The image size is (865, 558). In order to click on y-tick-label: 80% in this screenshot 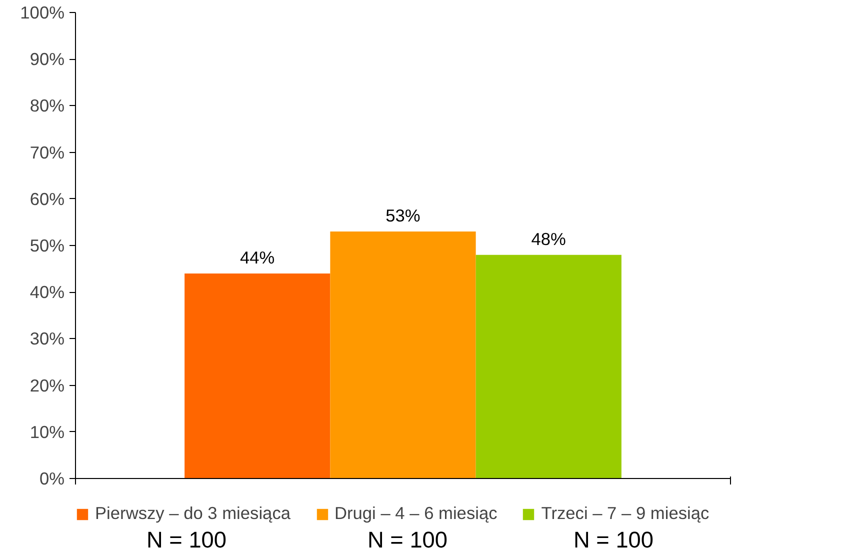, I will do `click(47, 106)`.